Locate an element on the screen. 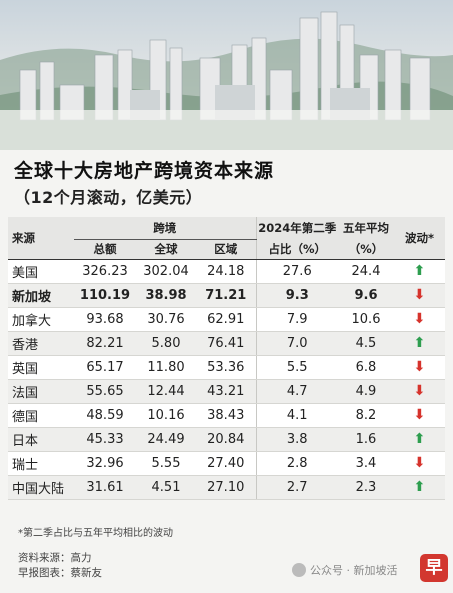 This screenshot has width=453, height=593. row-name: 日本 is located at coordinates (41, 439).